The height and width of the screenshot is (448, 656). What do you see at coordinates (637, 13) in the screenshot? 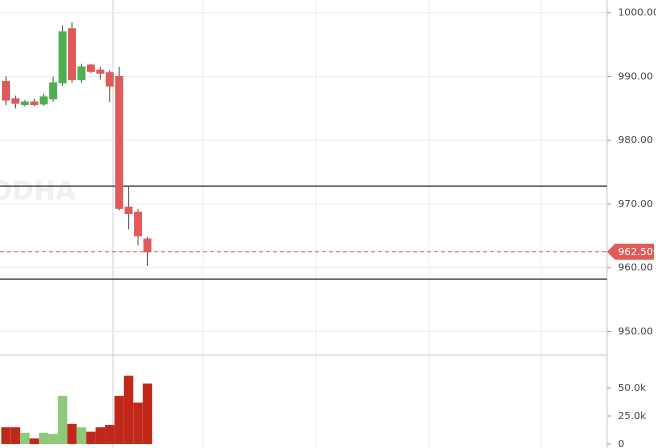
I see `y-tick-label: 1000.00` at bounding box center [637, 13].